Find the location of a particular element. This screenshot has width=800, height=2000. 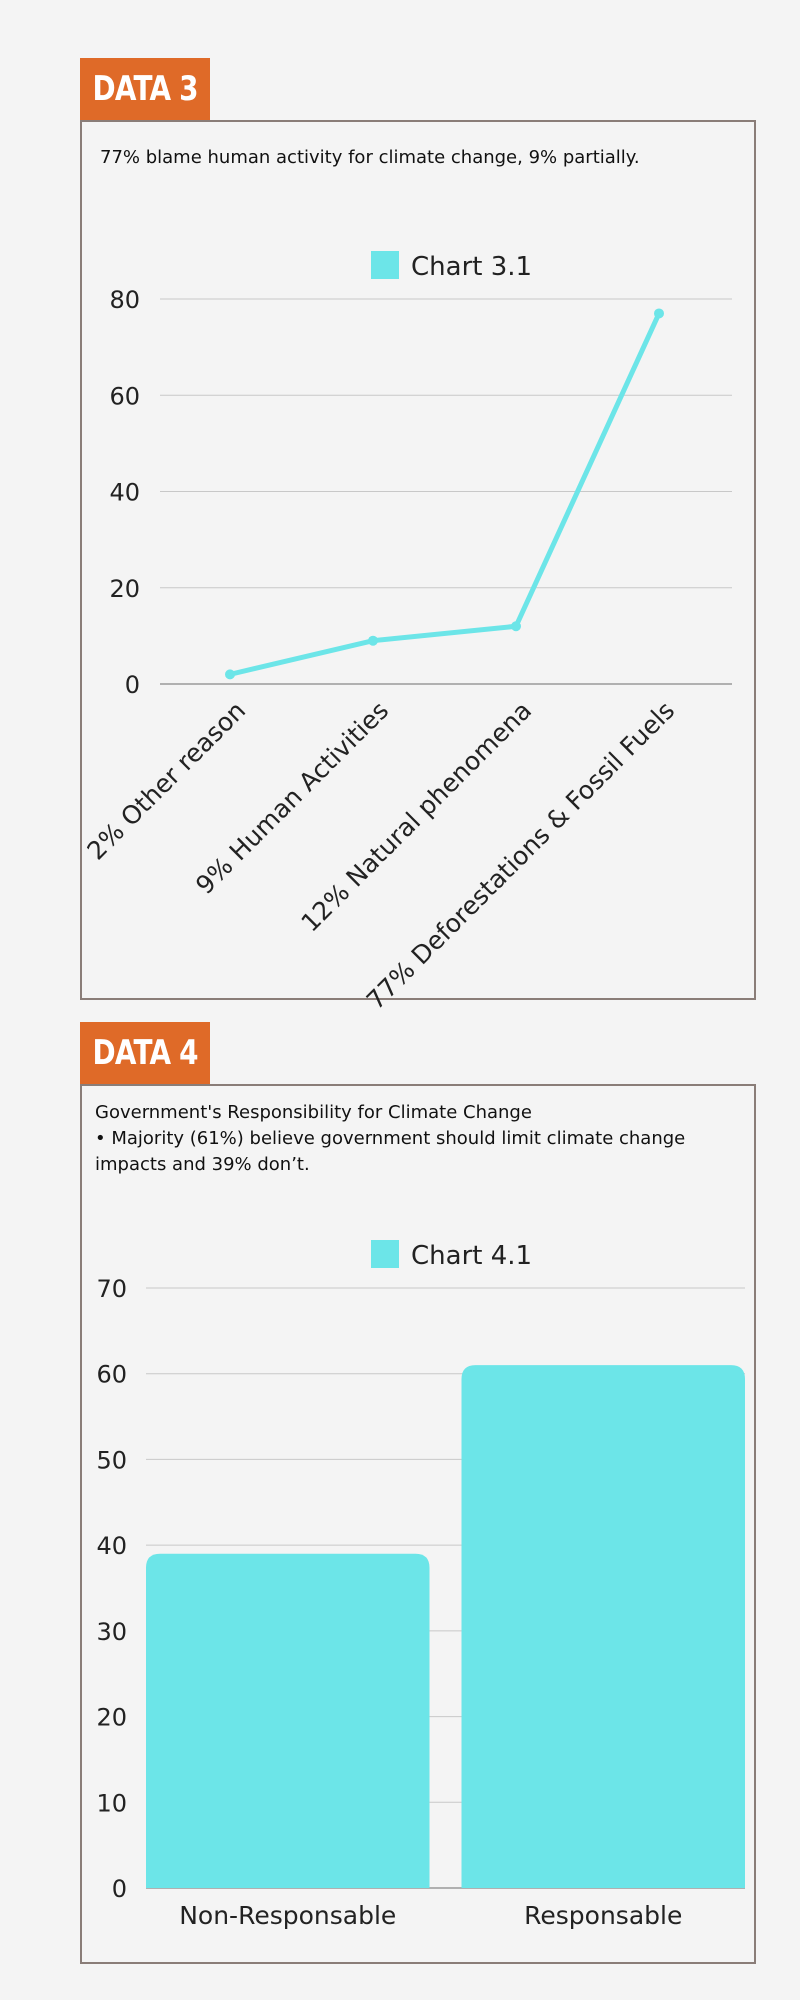

series-line is located at coordinates (445, 494).